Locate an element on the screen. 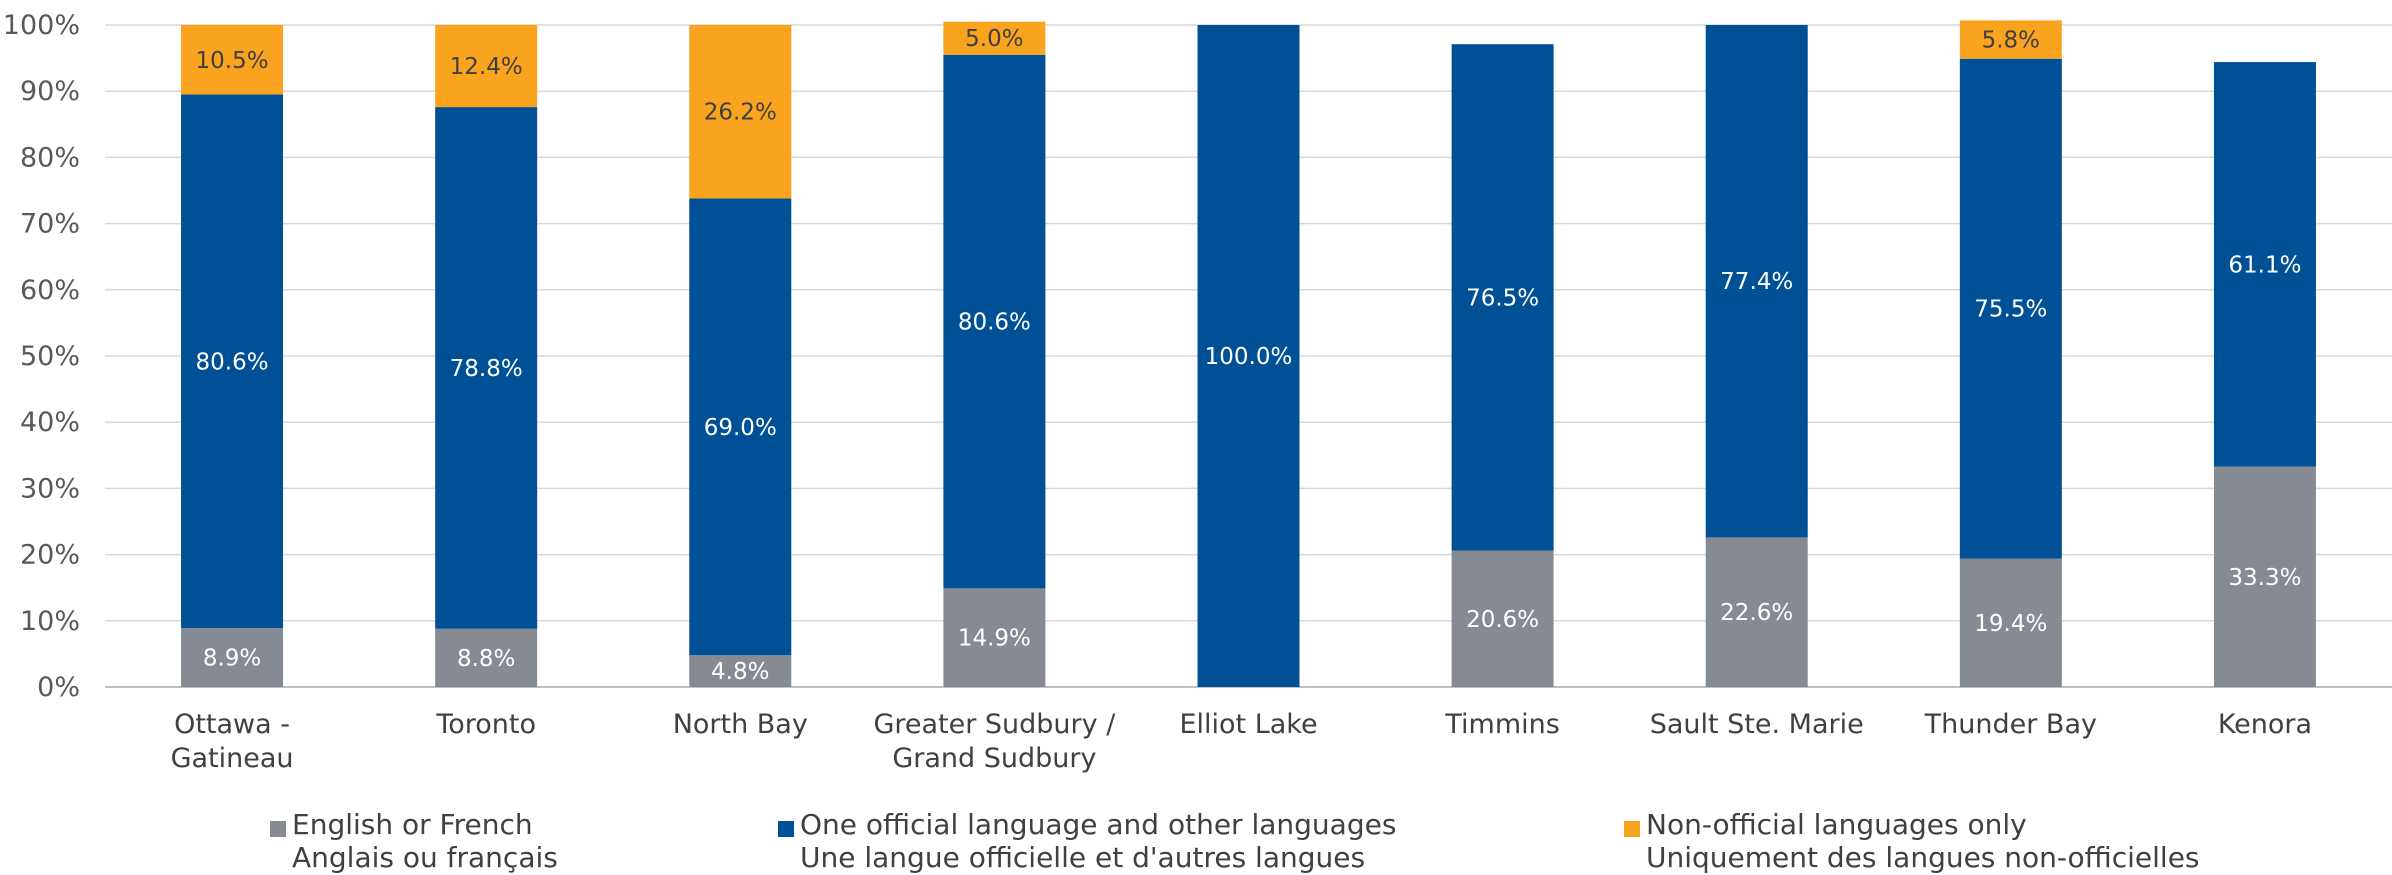 The height and width of the screenshot is (875, 2392). x-tick-label: Toronto is located at coordinates (485, 724).